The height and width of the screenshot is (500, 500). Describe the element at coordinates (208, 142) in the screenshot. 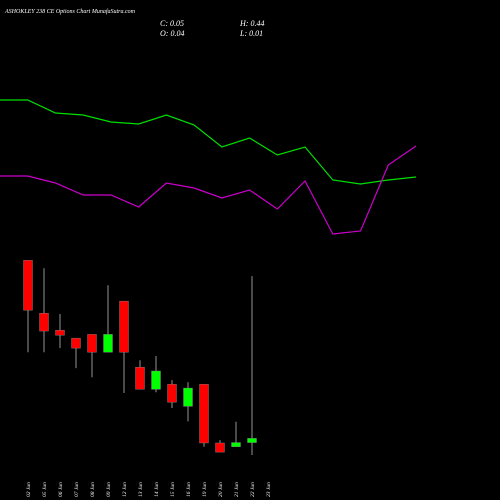

I see `indicator-line` at that location.